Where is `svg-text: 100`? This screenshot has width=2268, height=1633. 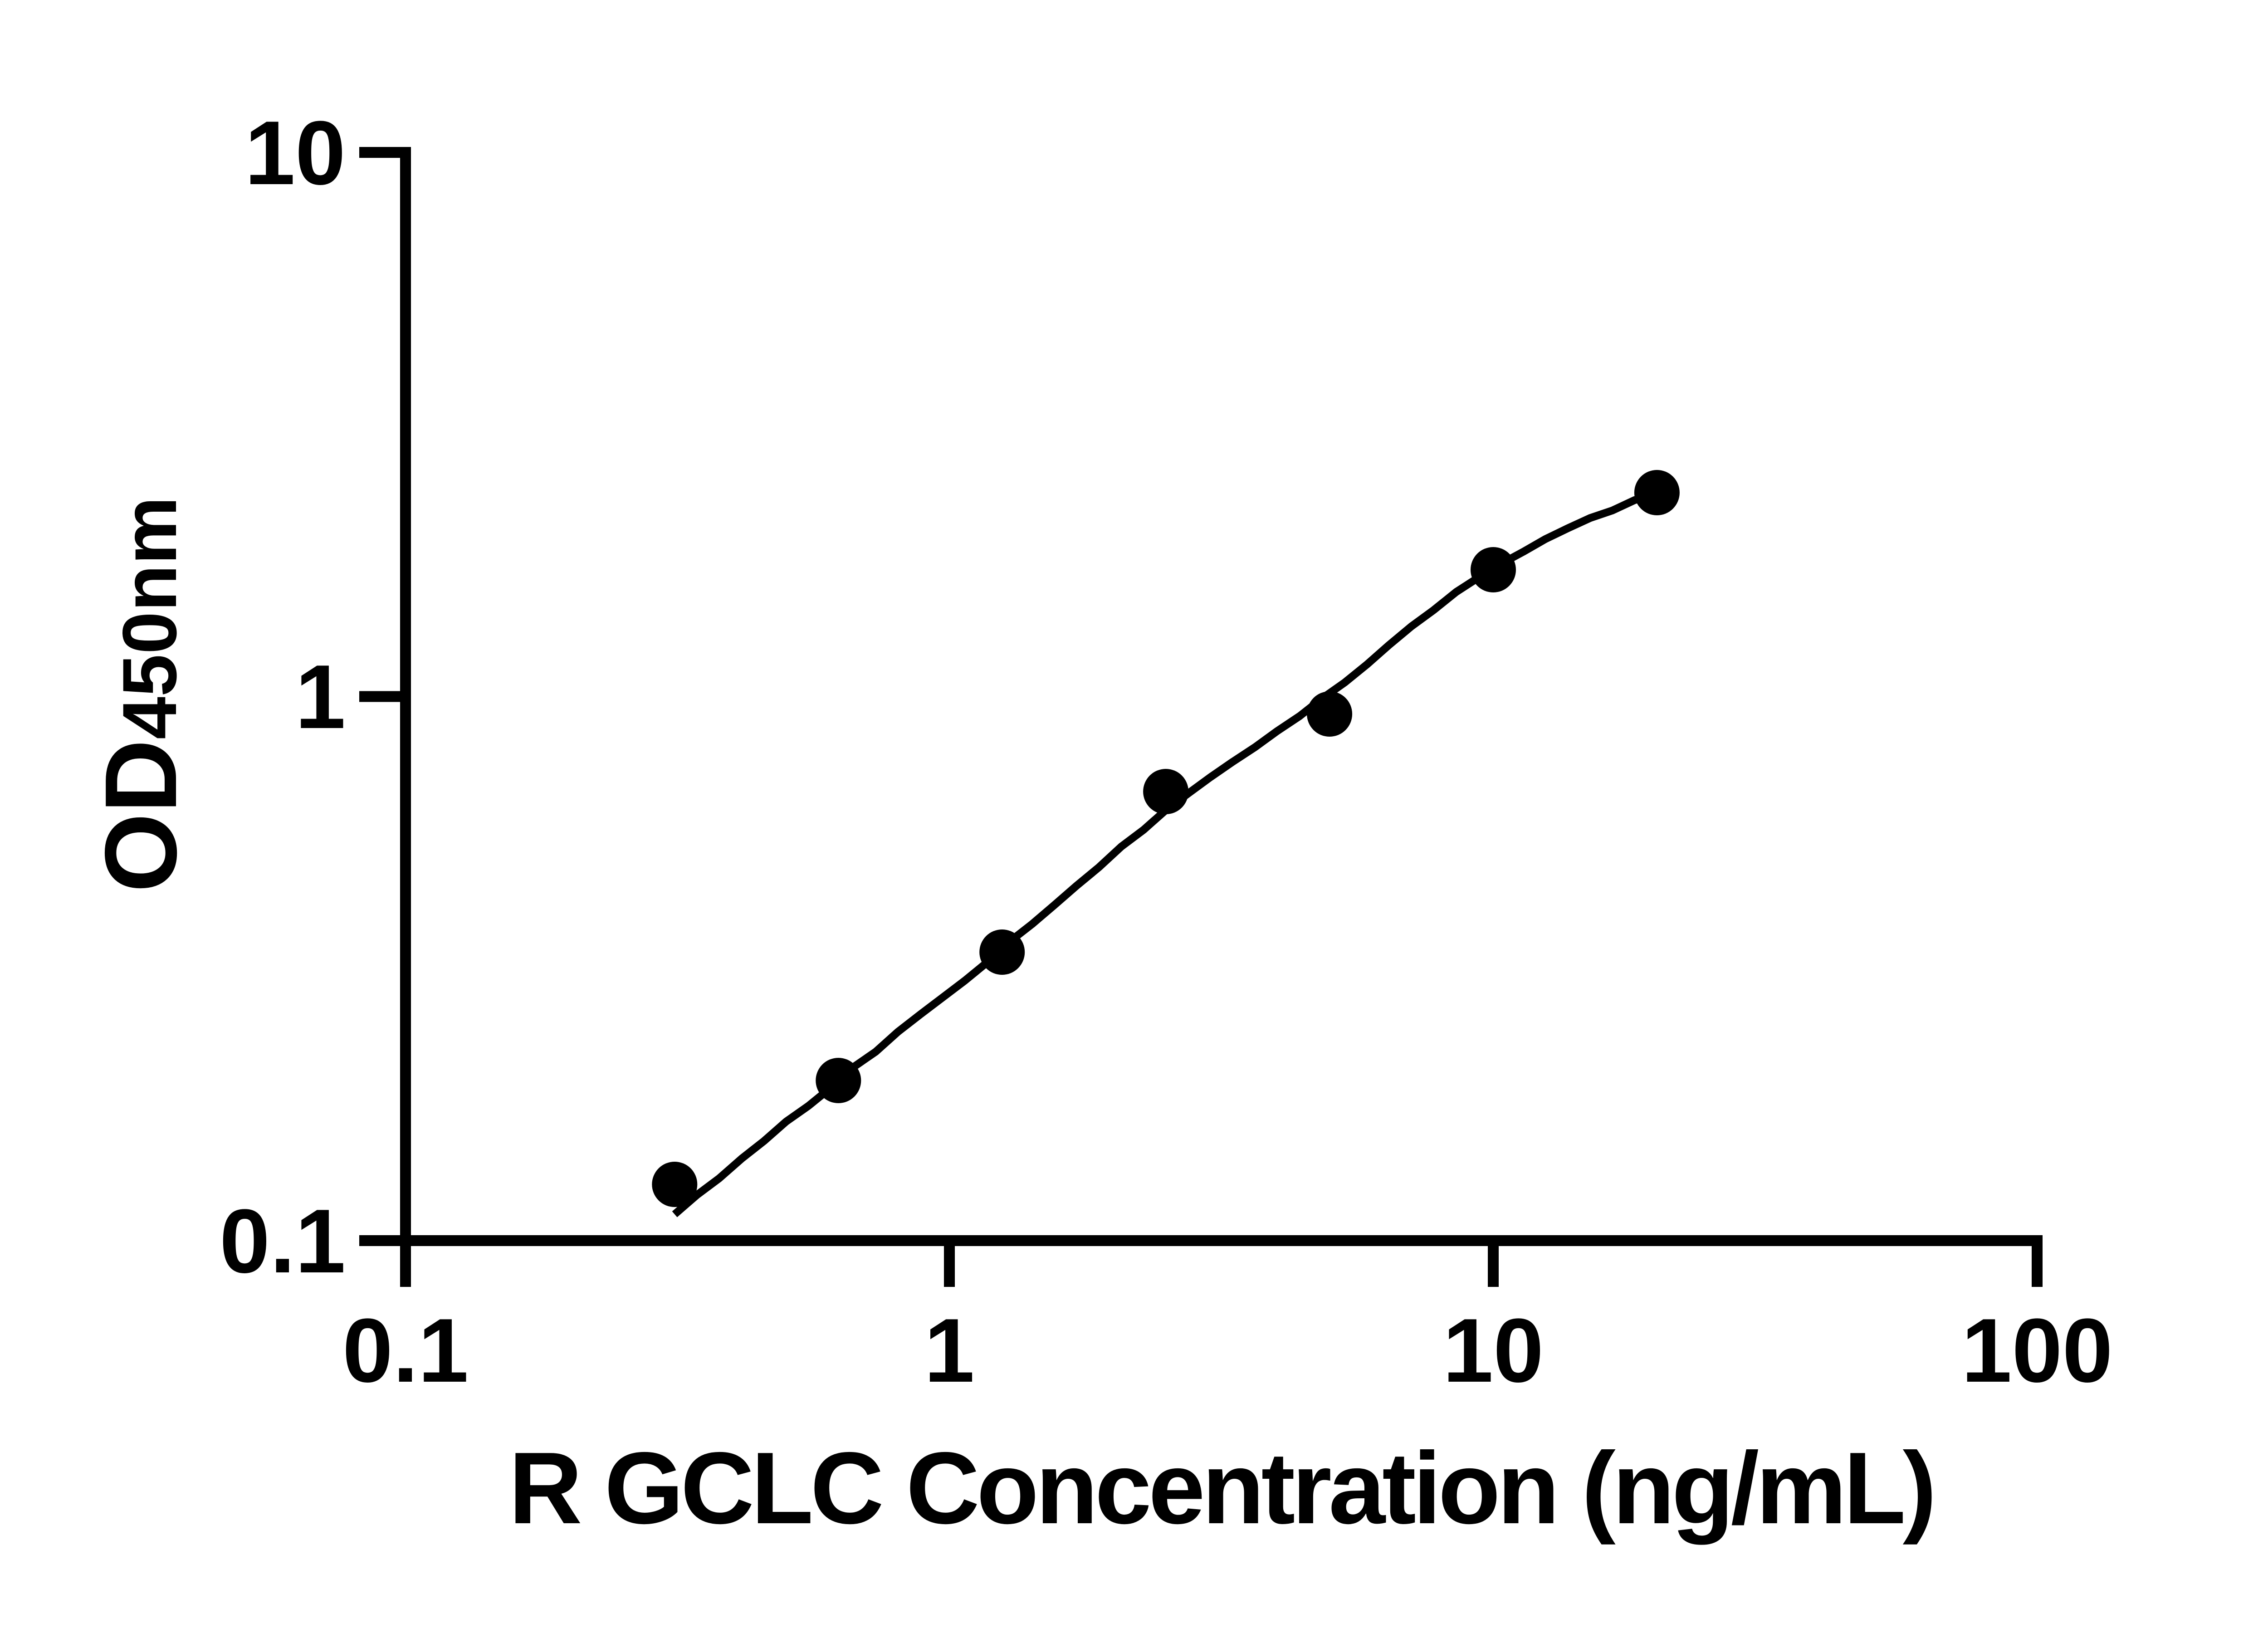
svg-text: 100 is located at coordinates (2037, 1350).